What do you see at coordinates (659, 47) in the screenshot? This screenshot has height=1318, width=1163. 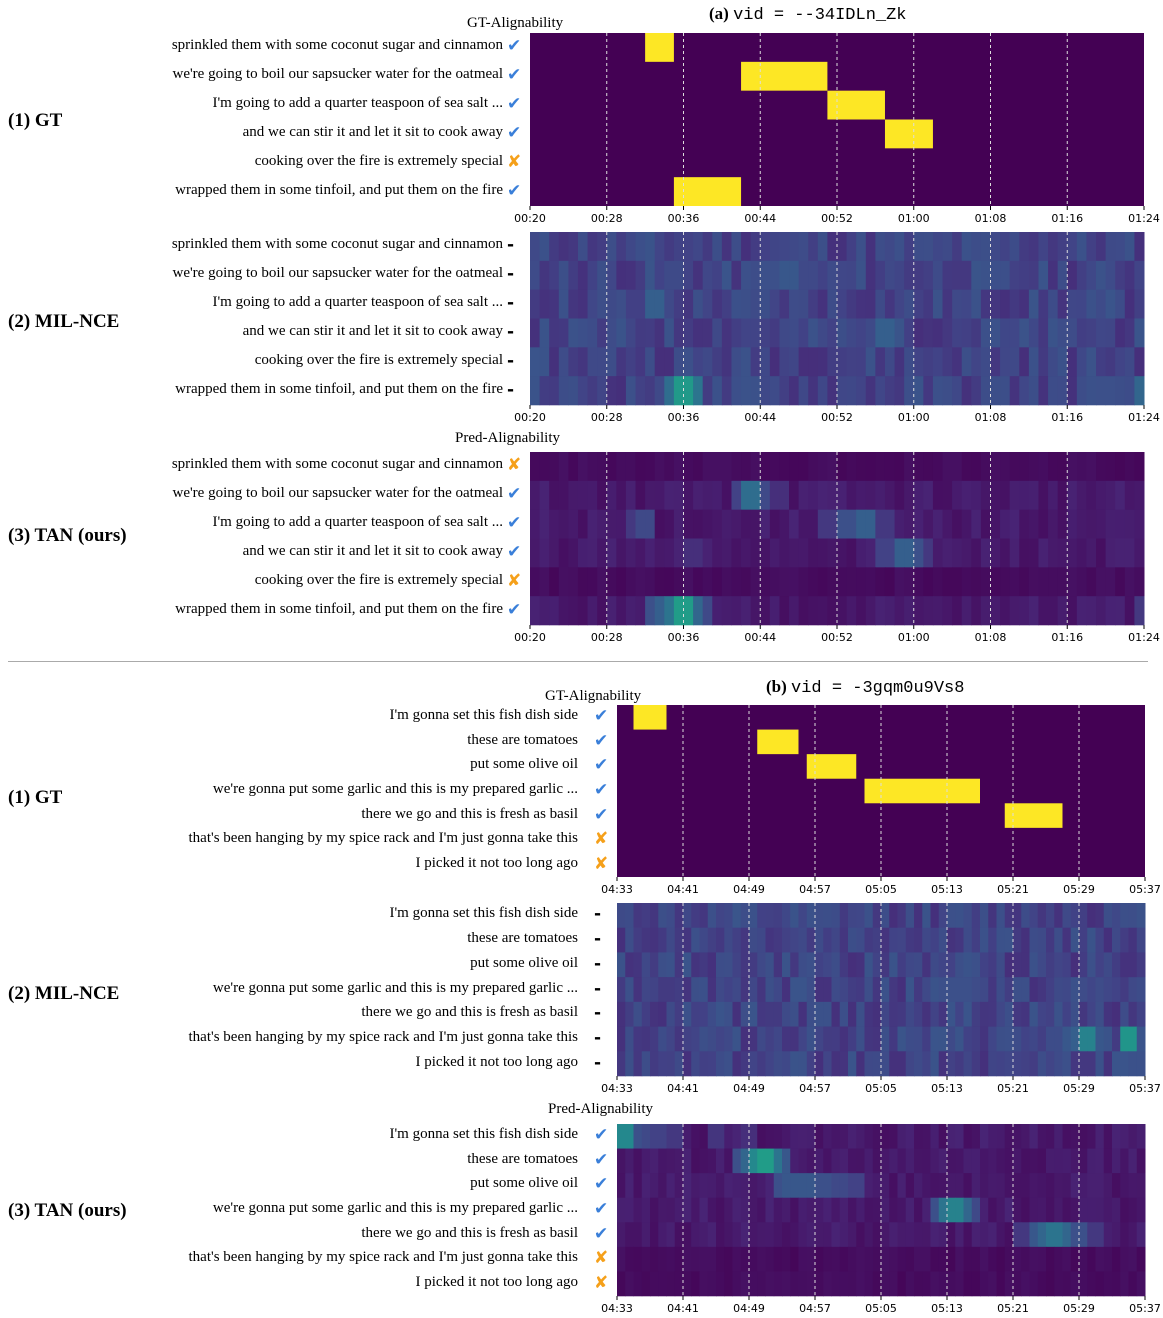 I see `gt-segment` at bounding box center [659, 47].